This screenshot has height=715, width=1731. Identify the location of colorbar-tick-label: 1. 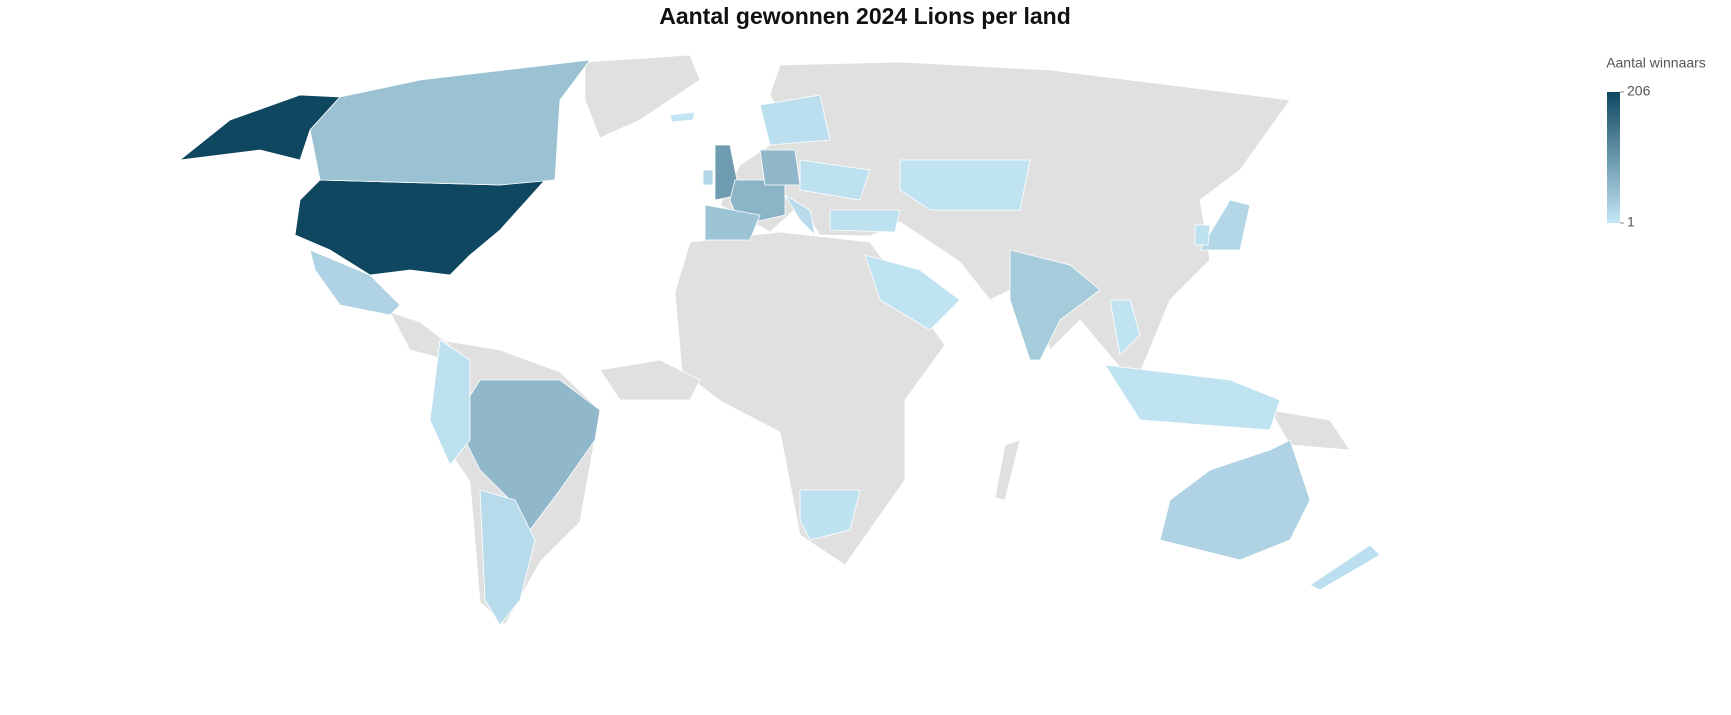
(1631, 222).